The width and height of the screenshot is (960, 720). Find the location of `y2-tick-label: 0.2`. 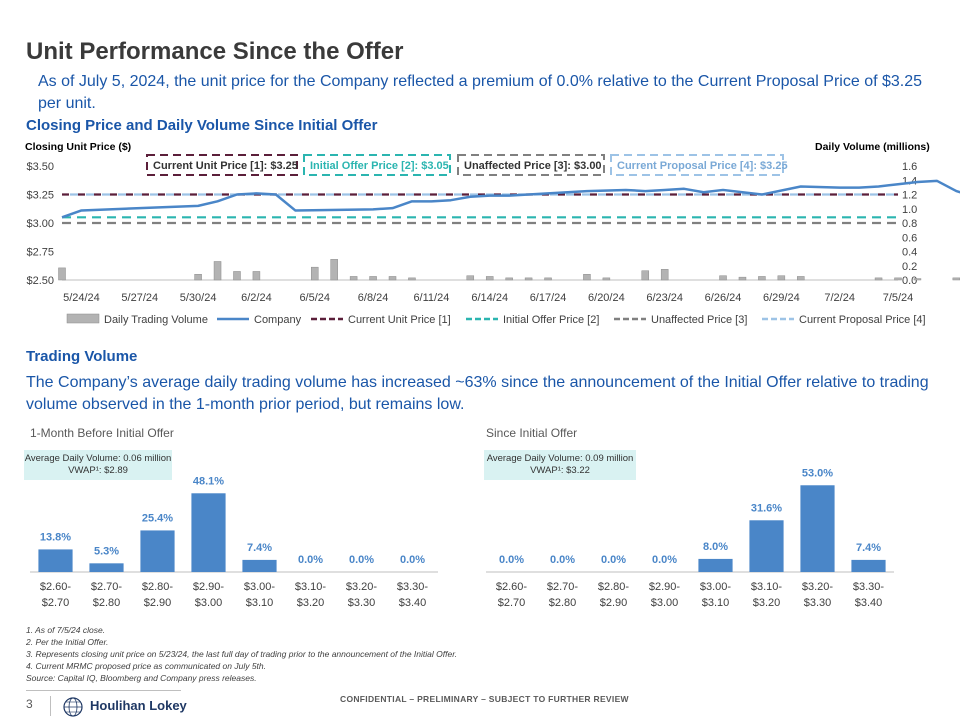

y2-tick-label: 0.2 is located at coordinates (909, 267).